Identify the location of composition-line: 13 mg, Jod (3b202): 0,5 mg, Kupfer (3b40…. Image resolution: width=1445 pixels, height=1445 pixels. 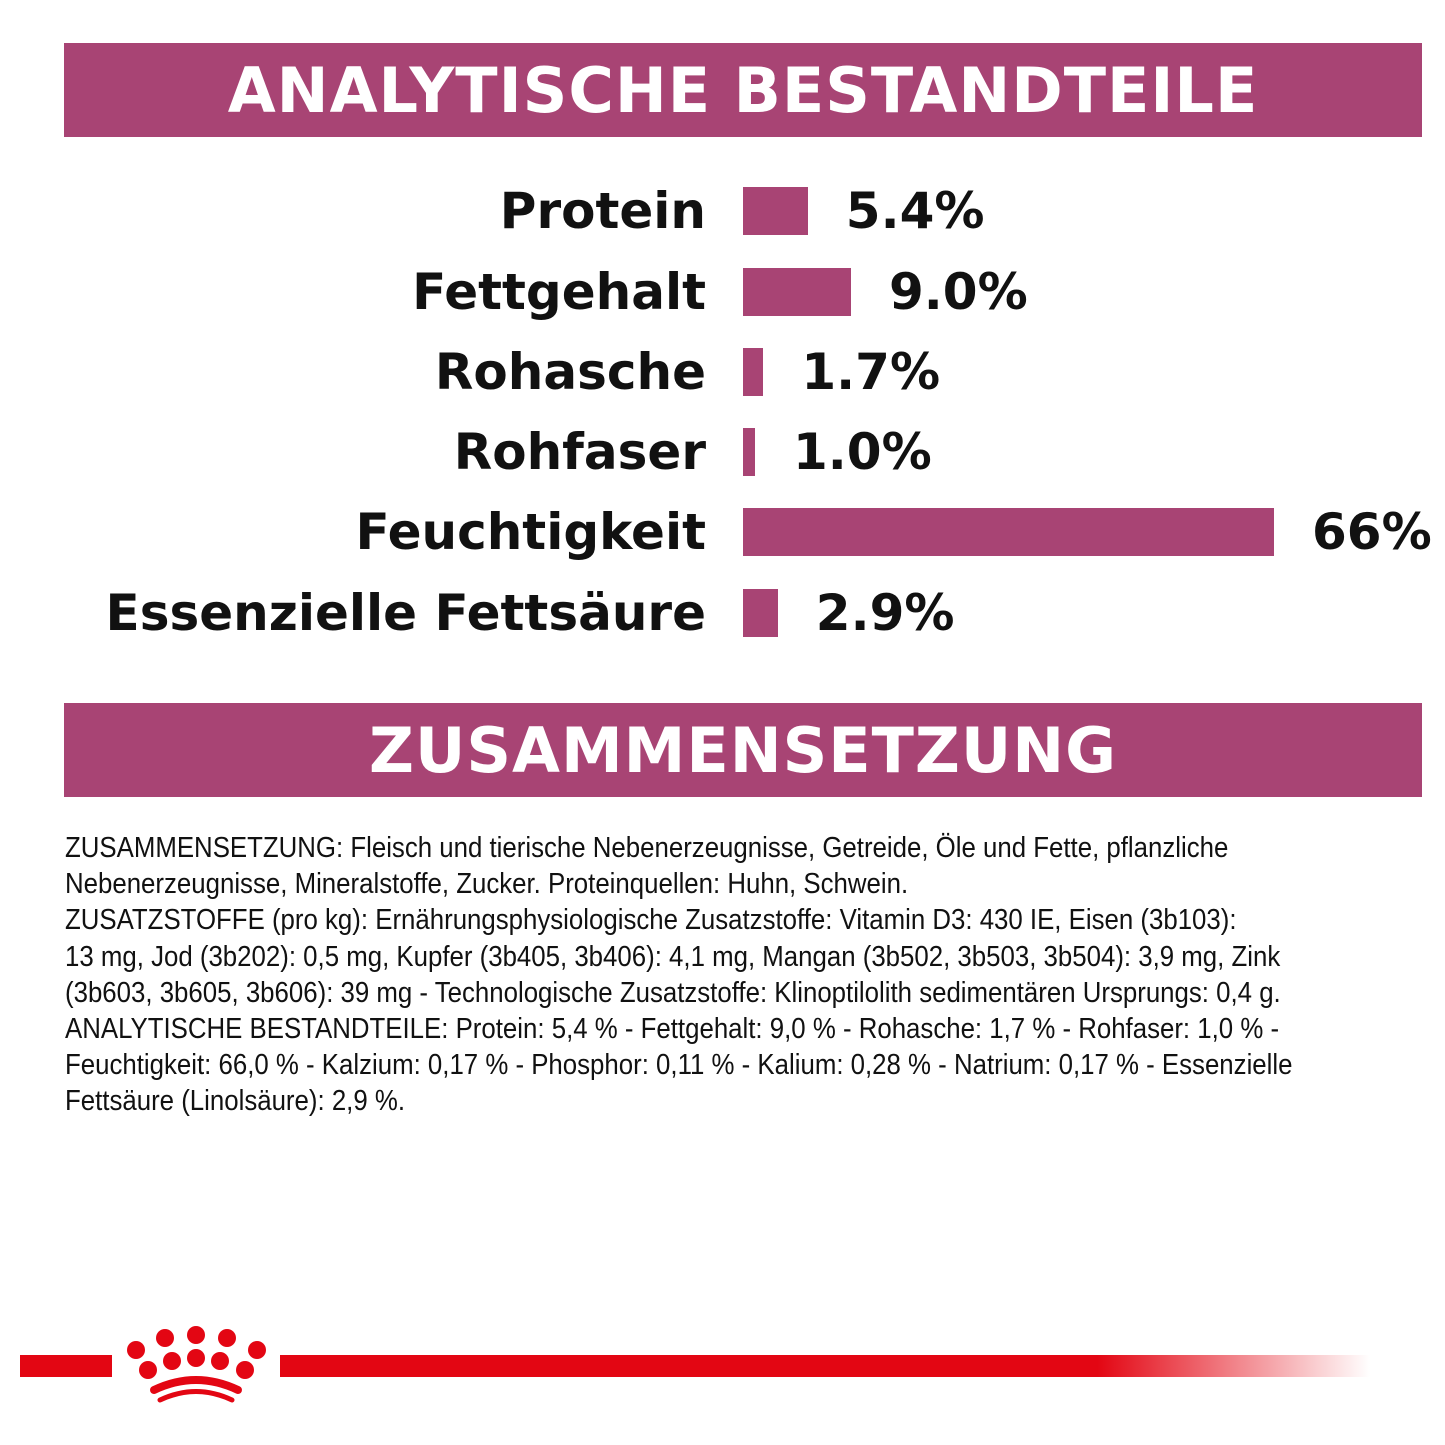
(673, 956).